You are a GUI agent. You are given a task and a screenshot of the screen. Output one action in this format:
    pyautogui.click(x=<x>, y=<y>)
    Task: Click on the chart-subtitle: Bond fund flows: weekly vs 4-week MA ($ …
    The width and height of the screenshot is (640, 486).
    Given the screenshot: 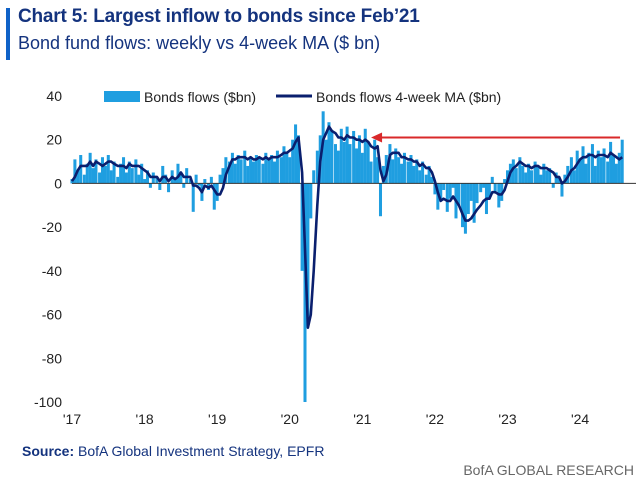 What is the action you would take?
    pyautogui.click(x=199, y=43)
    